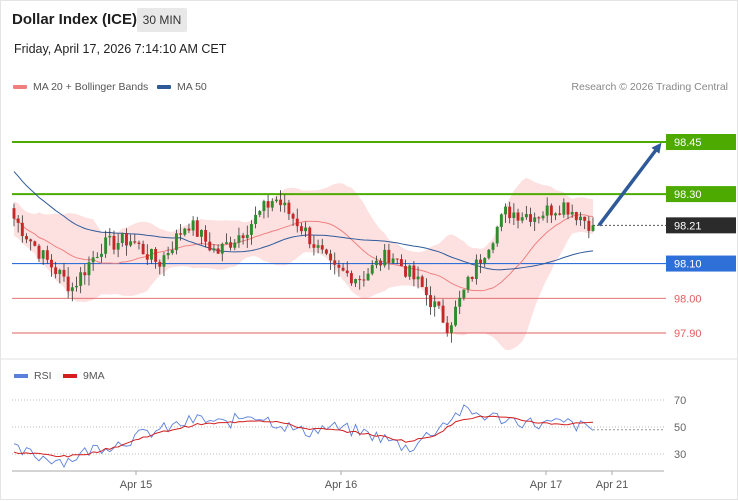  Describe the element at coordinates (701, 263) in the screenshot. I see `level-badge-98.10` at that location.